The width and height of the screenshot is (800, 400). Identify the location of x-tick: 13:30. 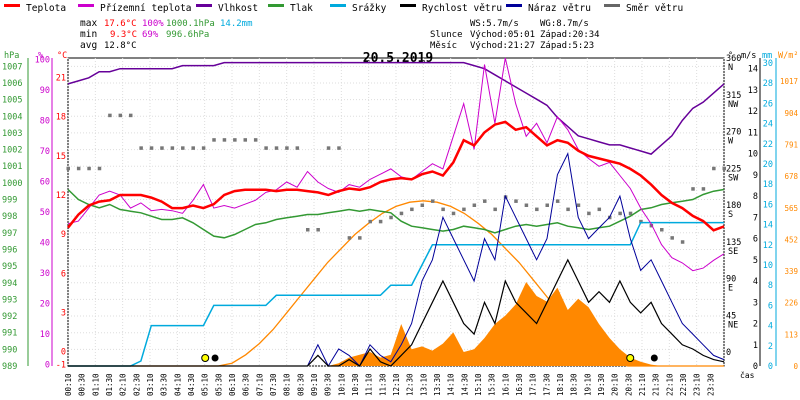
(437, 384).